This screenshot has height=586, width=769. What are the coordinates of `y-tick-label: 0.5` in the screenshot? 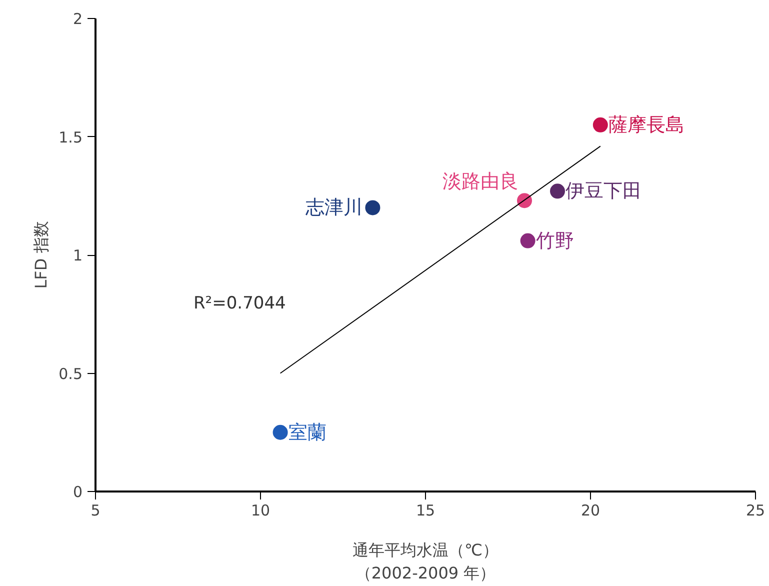 It's located at (70, 373).